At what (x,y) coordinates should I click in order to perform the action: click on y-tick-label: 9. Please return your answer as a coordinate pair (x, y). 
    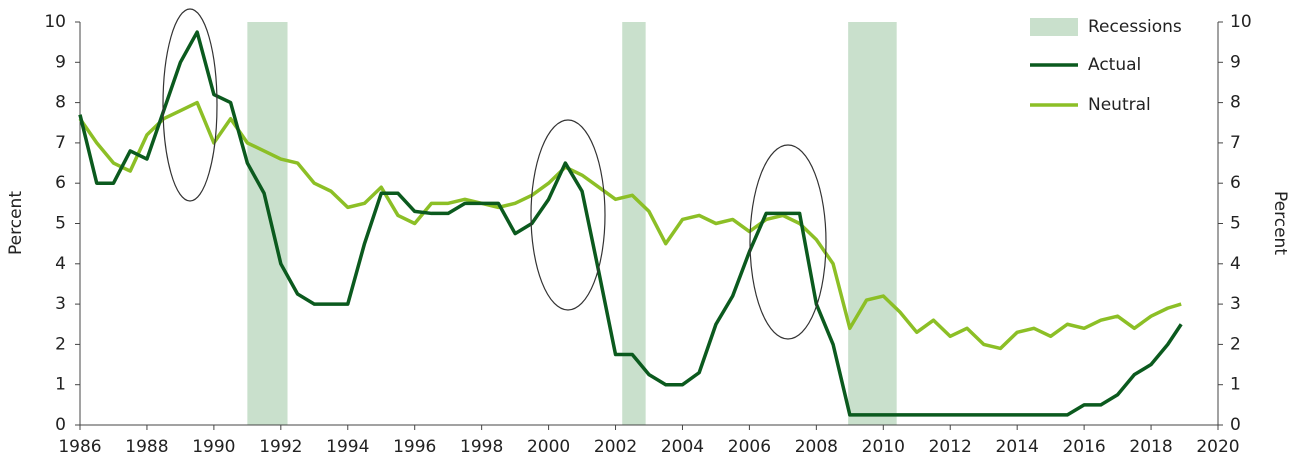
    Looking at the image, I should click on (60, 62).